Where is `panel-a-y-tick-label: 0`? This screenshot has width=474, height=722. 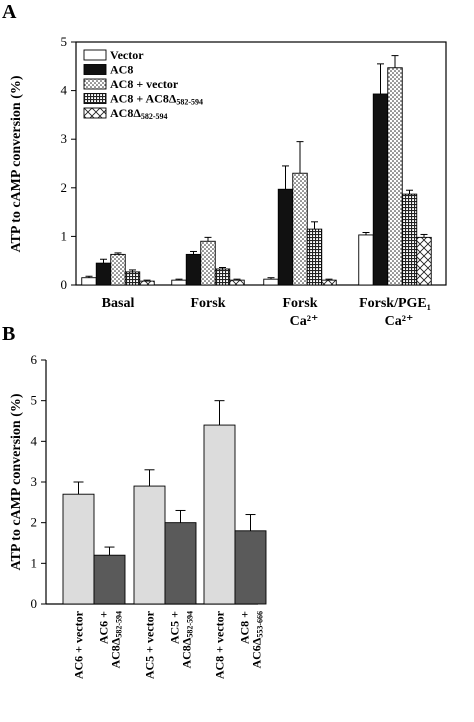 panel-a-y-tick-label: 0 is located at coordinates (64, 284).